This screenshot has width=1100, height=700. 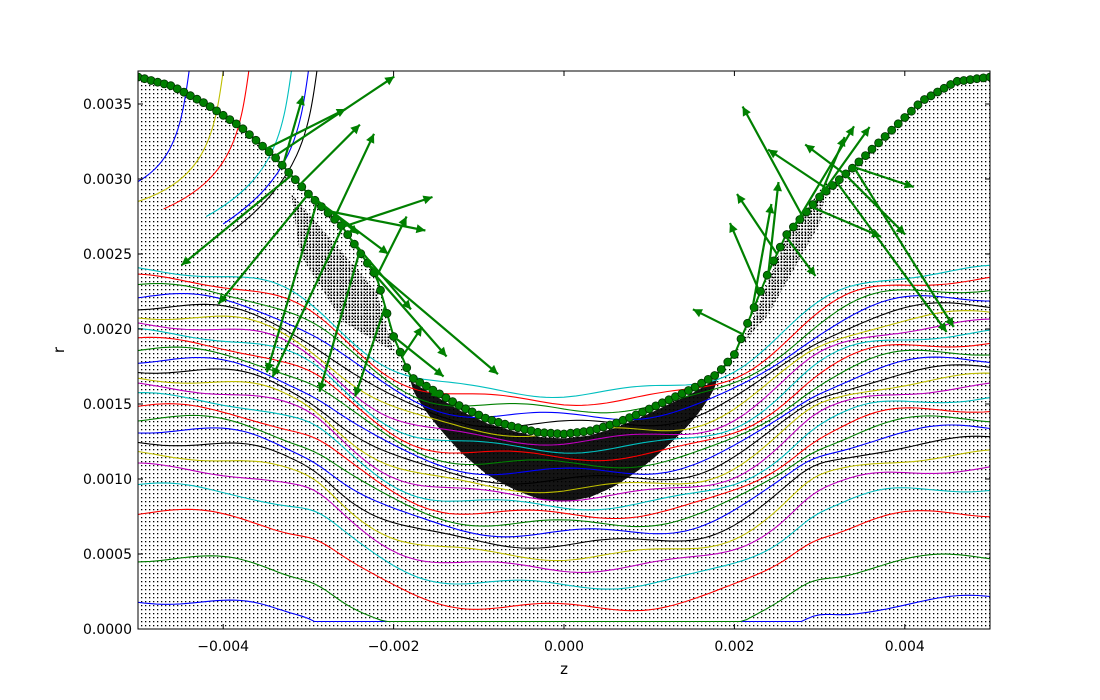 I want to click on y-tick-label: 0.0035, so click(x=107, y=105).